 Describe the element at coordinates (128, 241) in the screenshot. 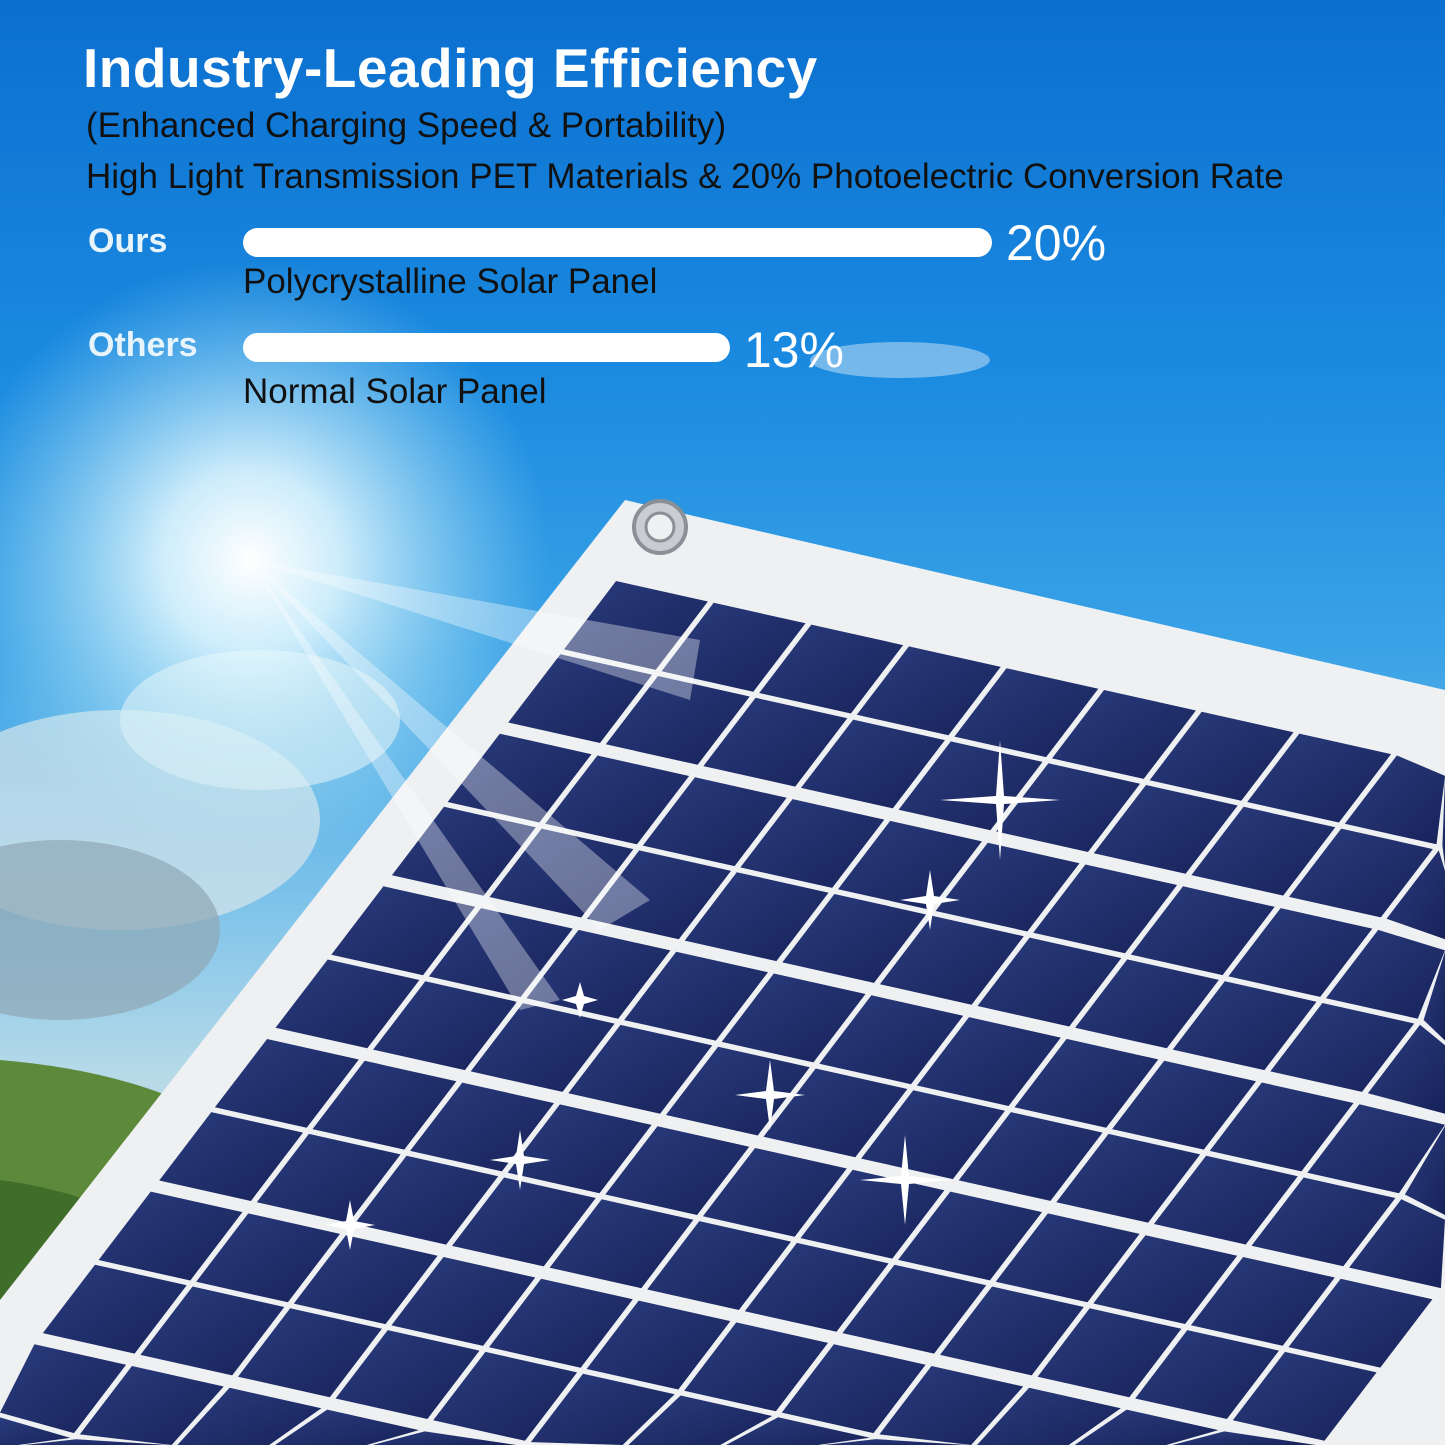

I see `row-label: Ours` at that location.